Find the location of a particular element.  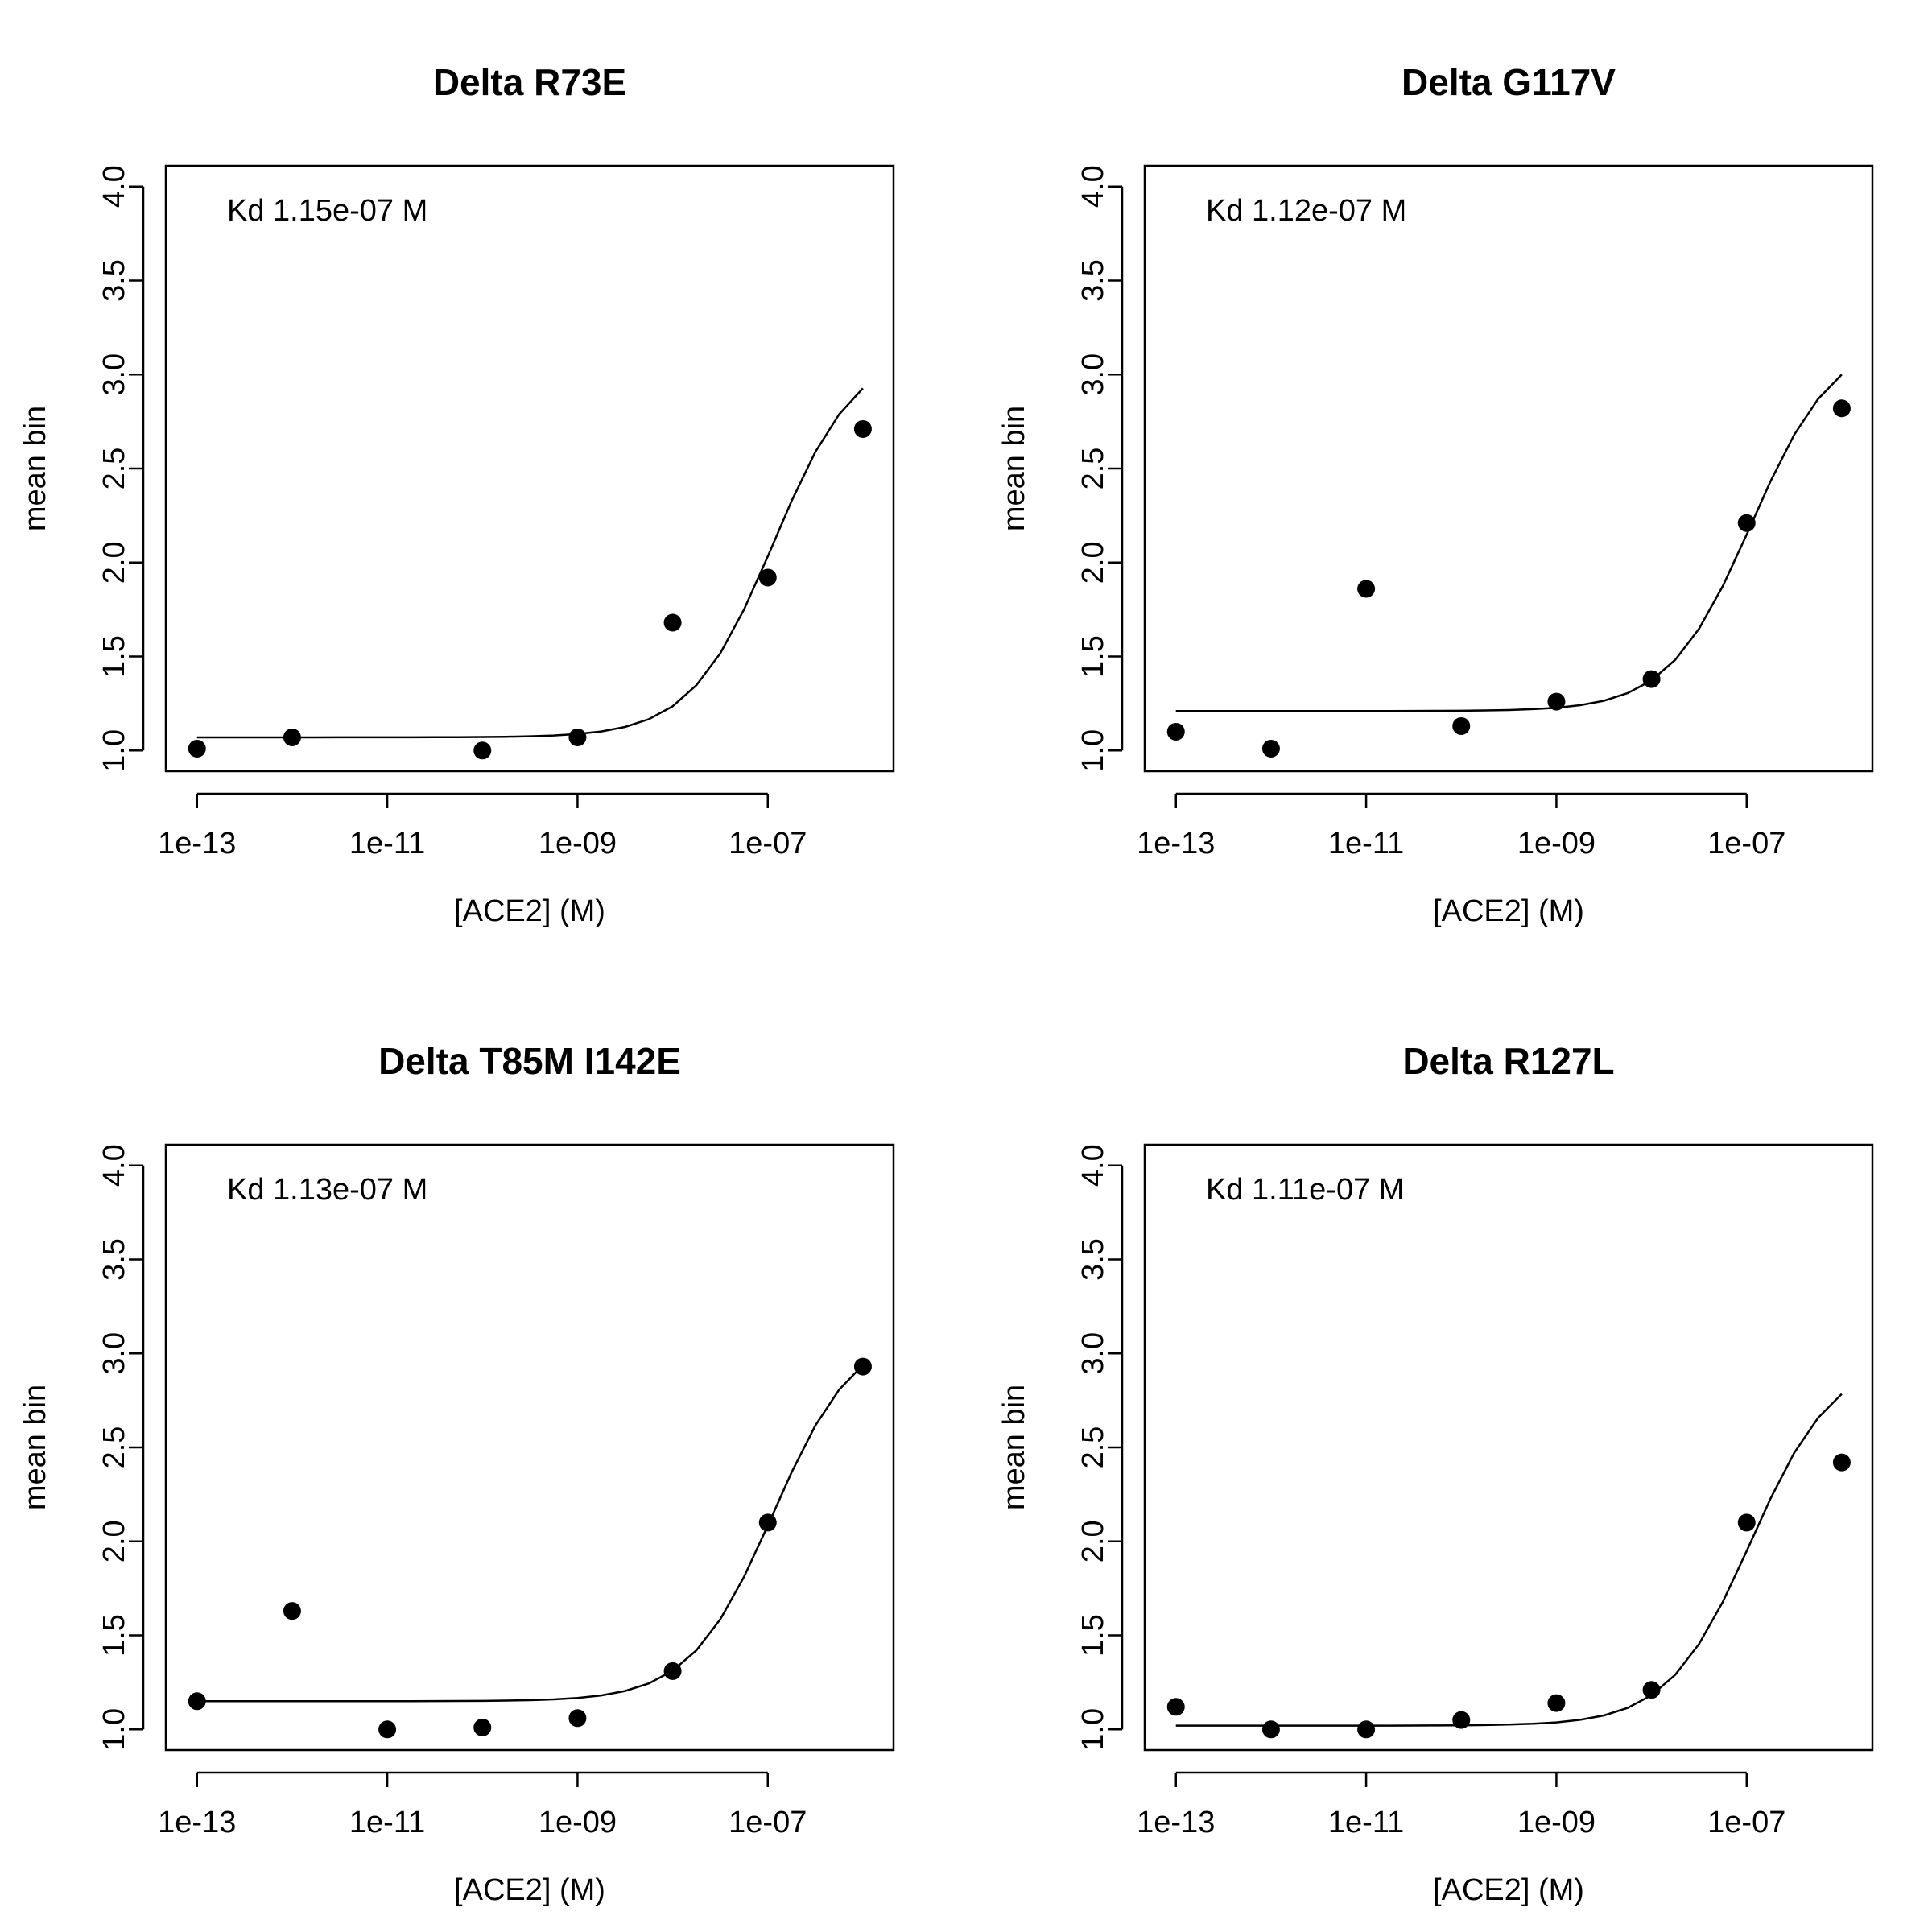

kd-annotation: Kd 1.15e-07 M is located at coordinates (327, 211).